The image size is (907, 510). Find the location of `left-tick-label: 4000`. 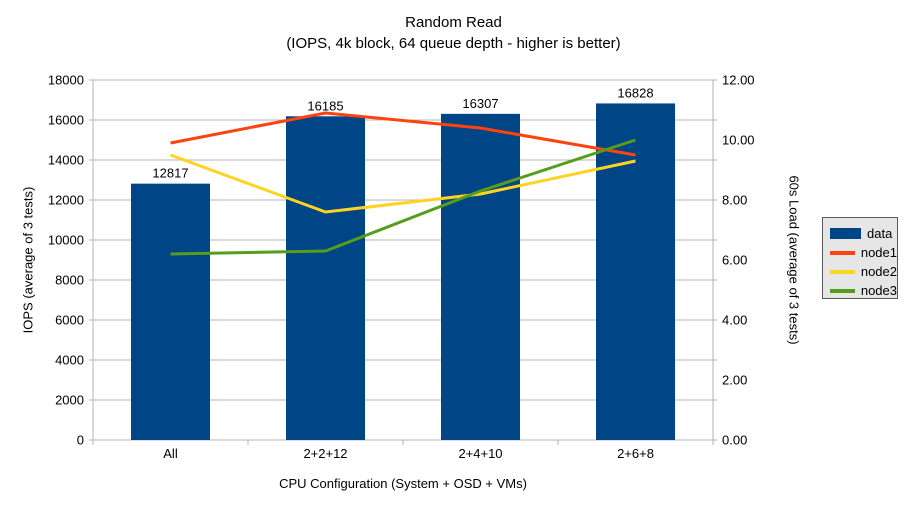

left-tick-label: 4000 is located at coordinates (69, 360).